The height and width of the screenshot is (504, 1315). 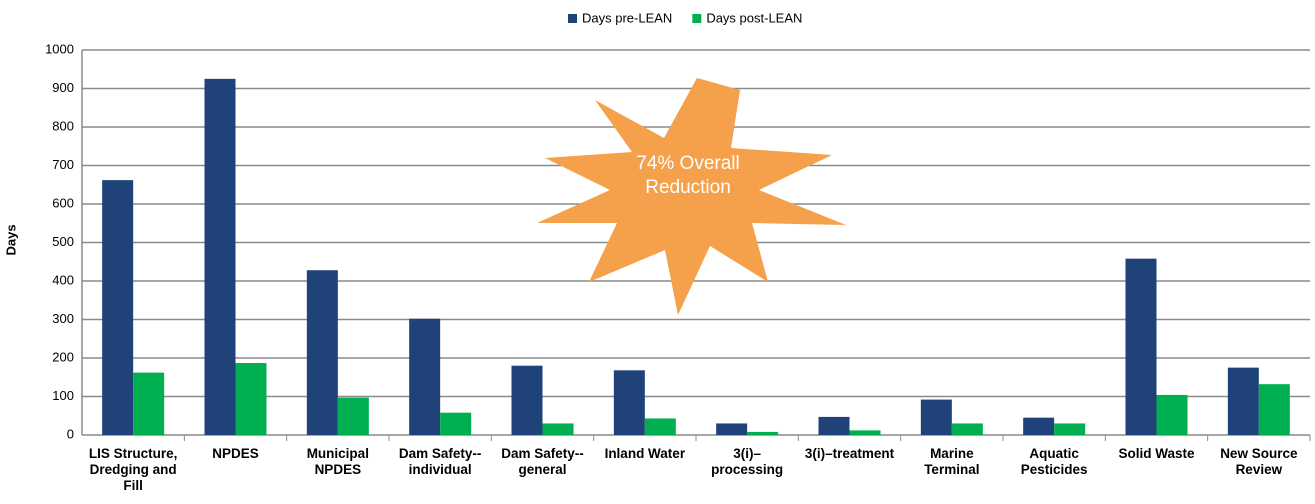 What do you see at coordinates (235, 453) in the screenshot?
I see `x-tick-label: NPDES` at bounding box center [235, 453].